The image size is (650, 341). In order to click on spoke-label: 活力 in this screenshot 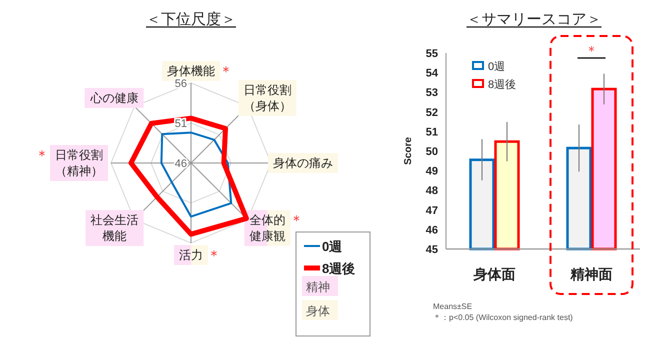, I will do `click(191, 255)`.